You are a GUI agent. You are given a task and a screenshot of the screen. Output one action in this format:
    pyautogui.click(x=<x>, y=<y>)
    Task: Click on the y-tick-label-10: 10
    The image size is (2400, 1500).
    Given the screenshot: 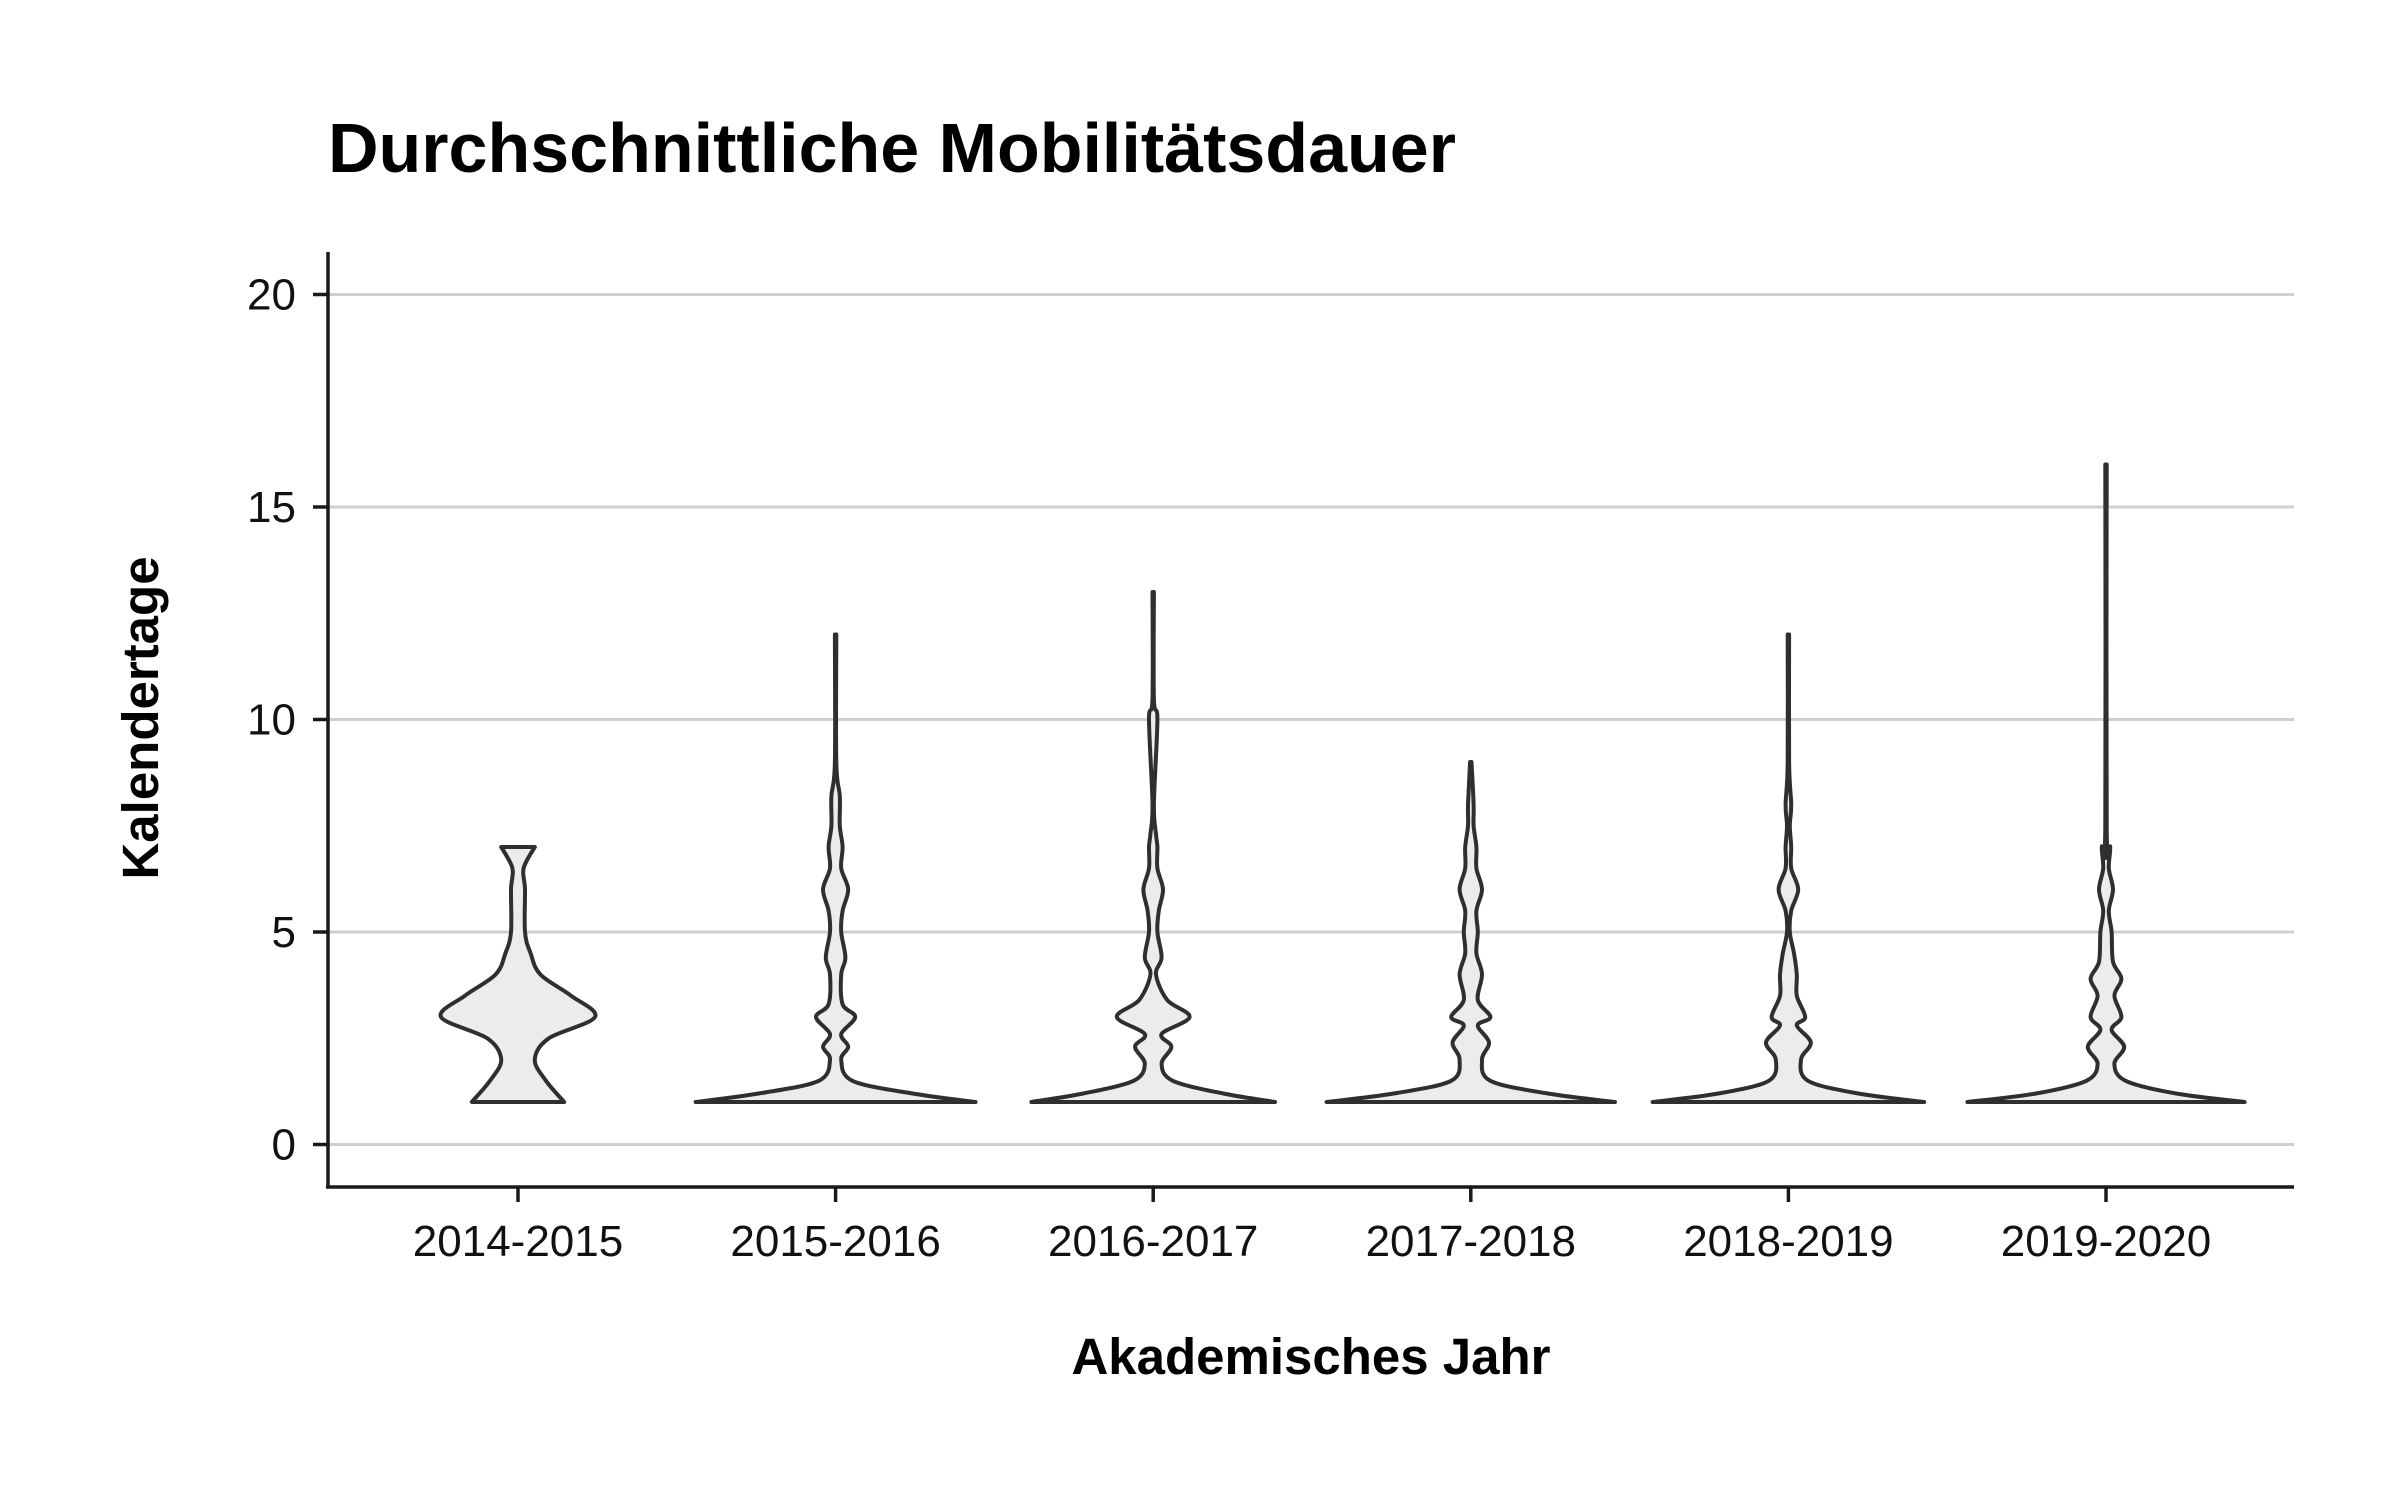 What is the action you would take?
    pyautogui.click(x=271, y=720)
    